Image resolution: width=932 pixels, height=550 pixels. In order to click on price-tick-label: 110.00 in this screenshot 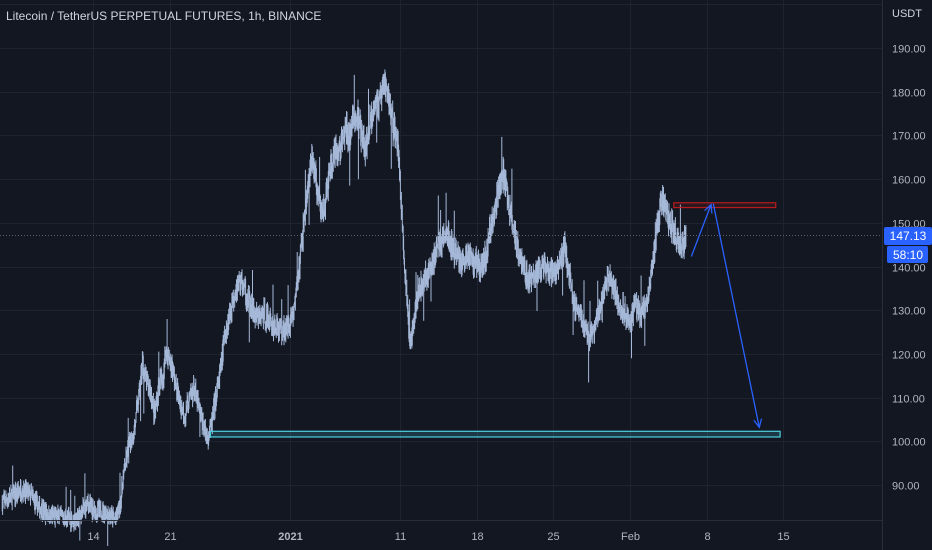, I will do `click(908, 400)`.